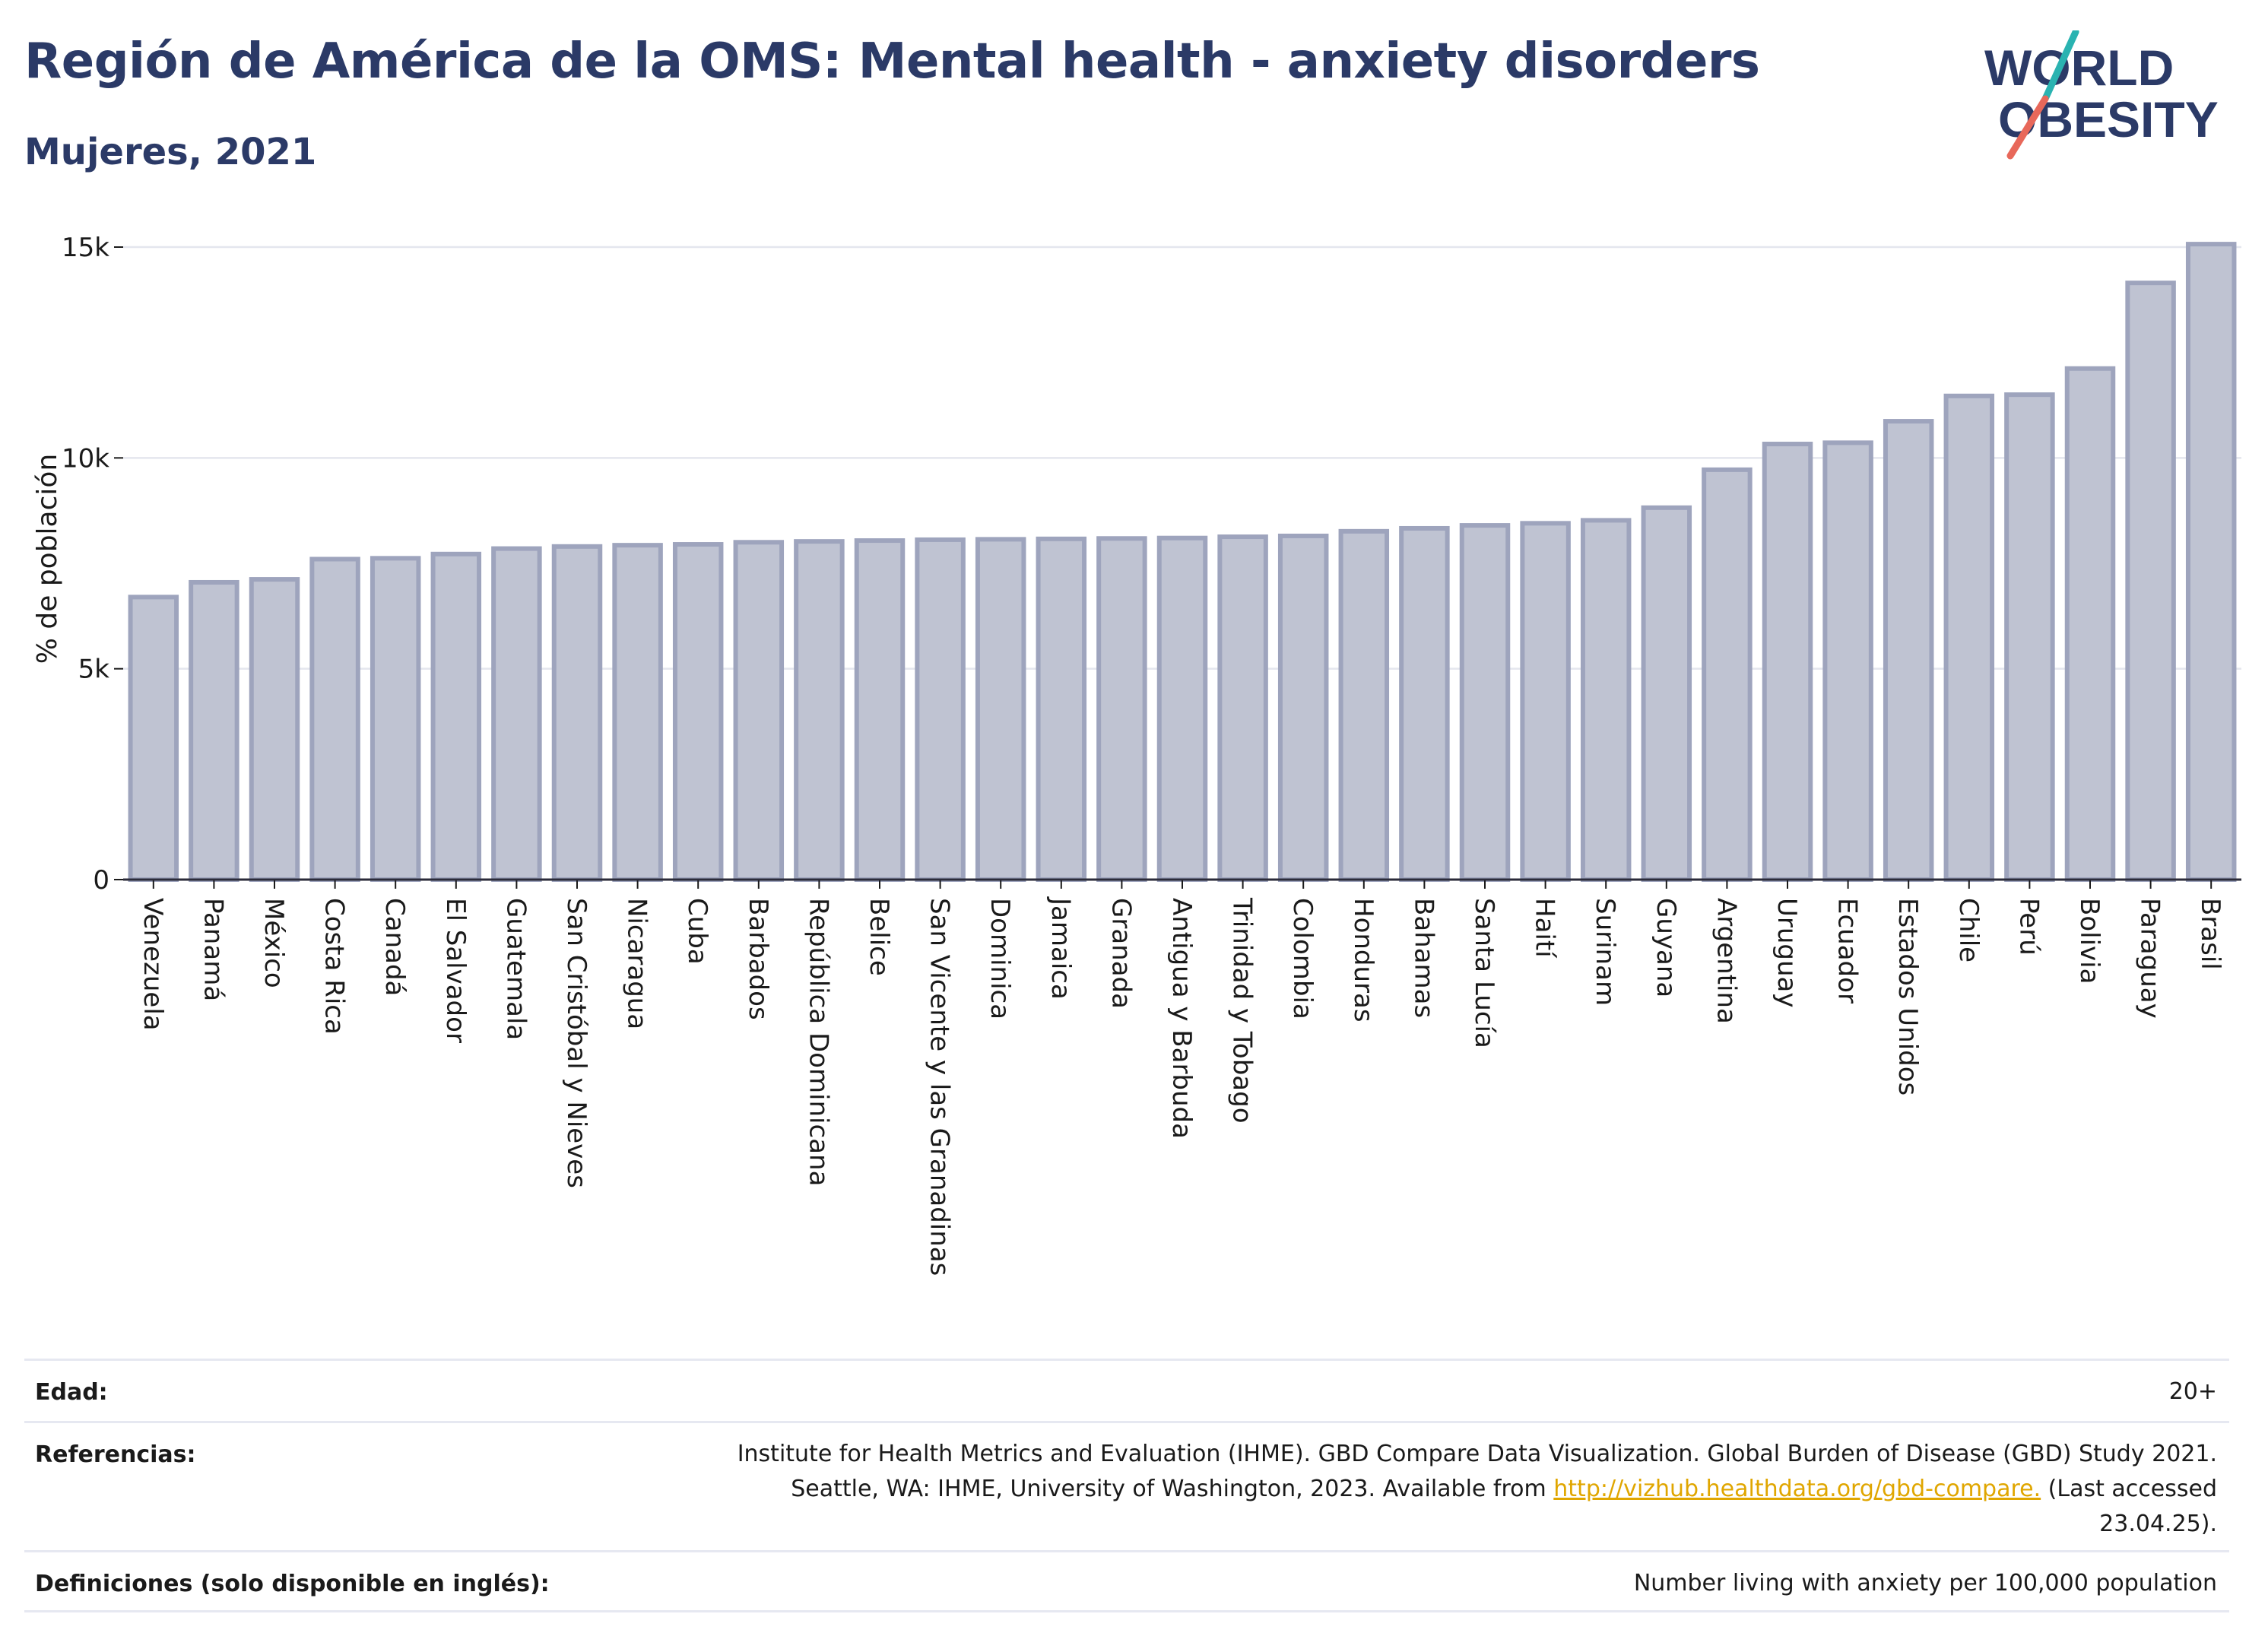 The width and height of the screenshot is (2249, 1652). What do you see at coordinates (274, 943) in the screenshot?
I see `x-tick-label: México` at bounding box center [274, 943].